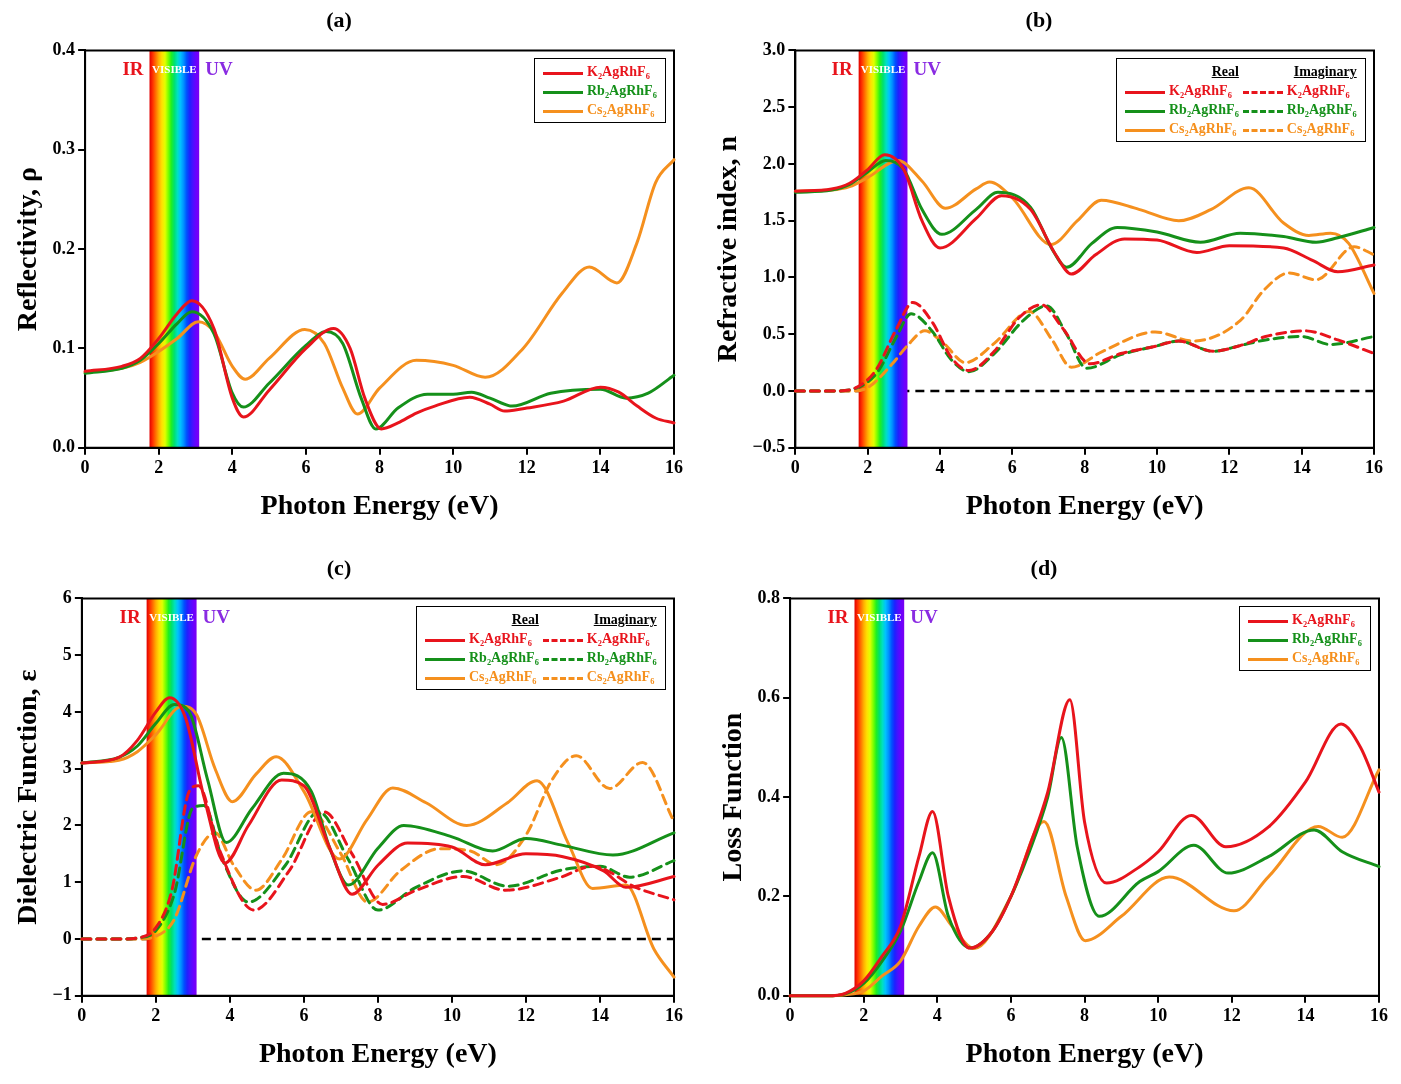 The width and height of the screenshot is (1401, 1084). I want to click on y-tick-label: −0.5, so click(769, 446).